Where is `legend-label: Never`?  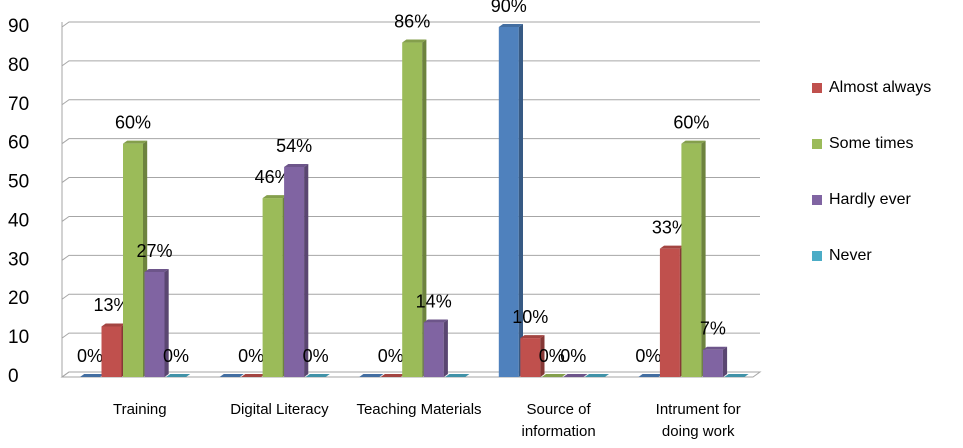 legend-label: Never is located at coordinates (850, 255).